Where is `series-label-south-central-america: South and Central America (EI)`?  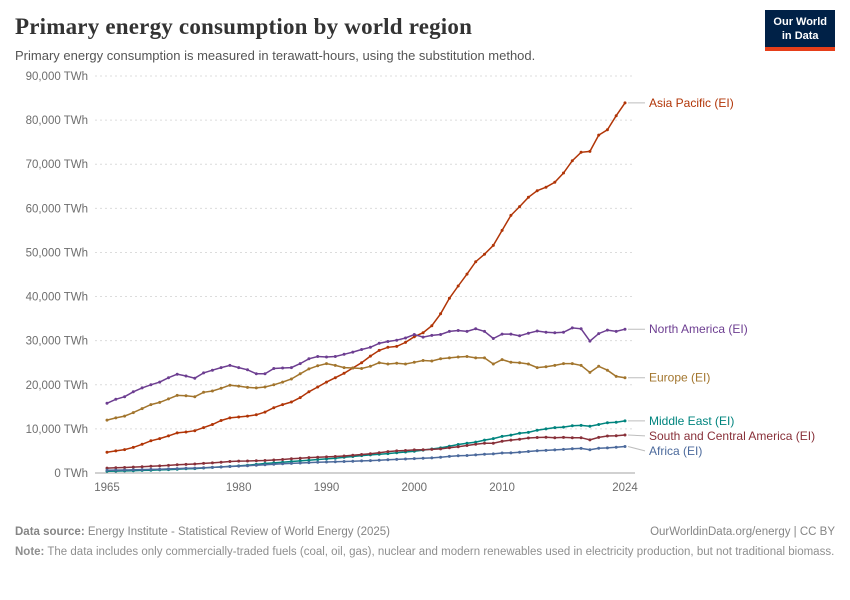 series-label-south-central-america: South and Central America (EI) is located at coordinates (732, 436).